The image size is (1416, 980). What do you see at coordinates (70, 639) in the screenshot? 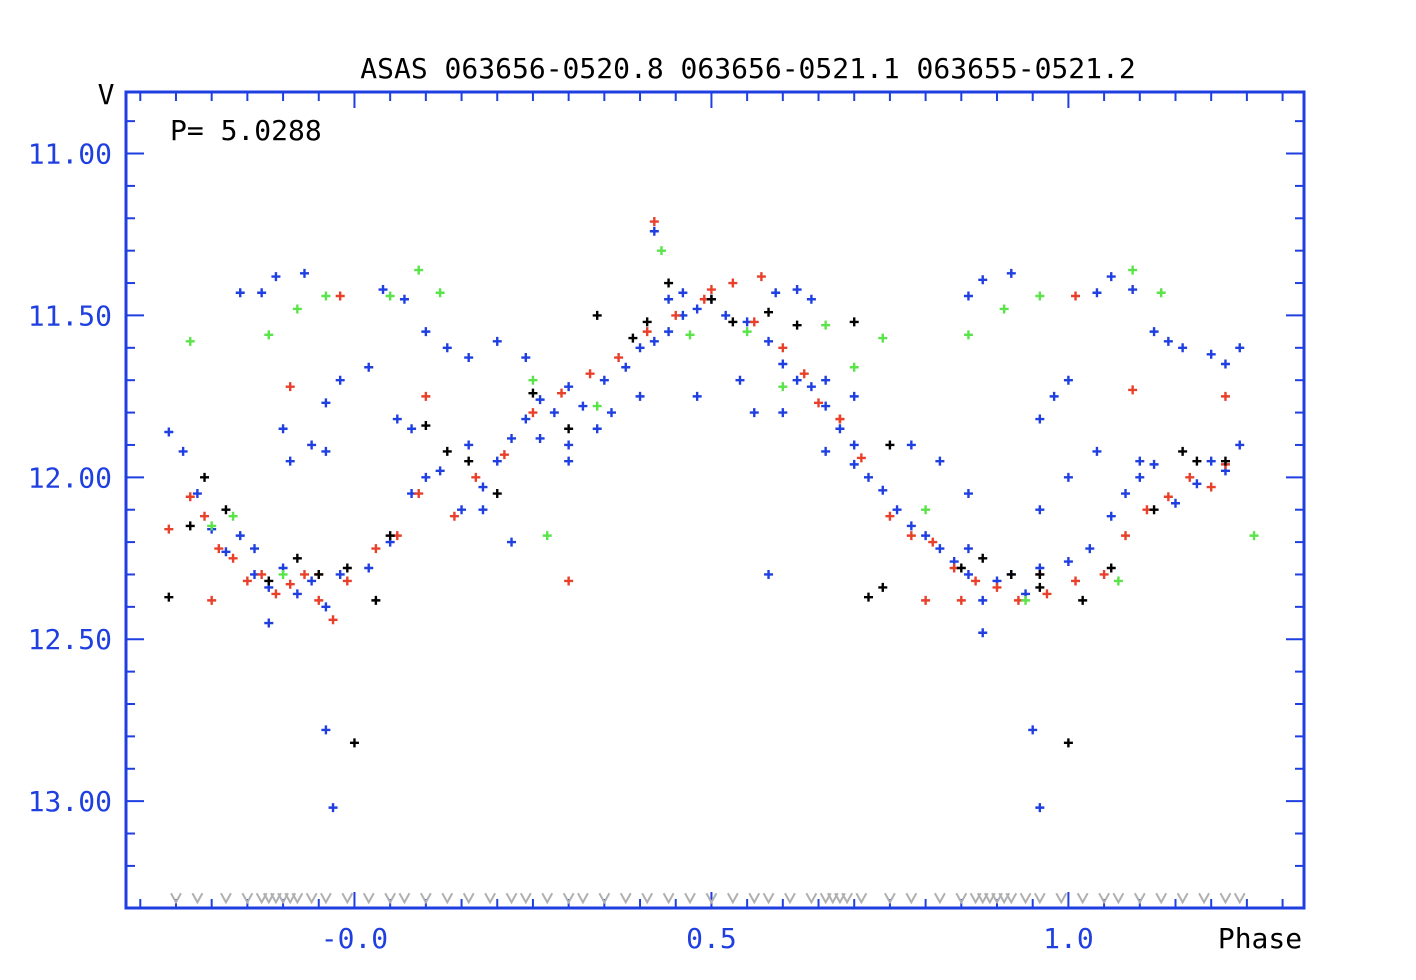
I see `y-tick-label: 12.50` at bounding box center [70, 639].